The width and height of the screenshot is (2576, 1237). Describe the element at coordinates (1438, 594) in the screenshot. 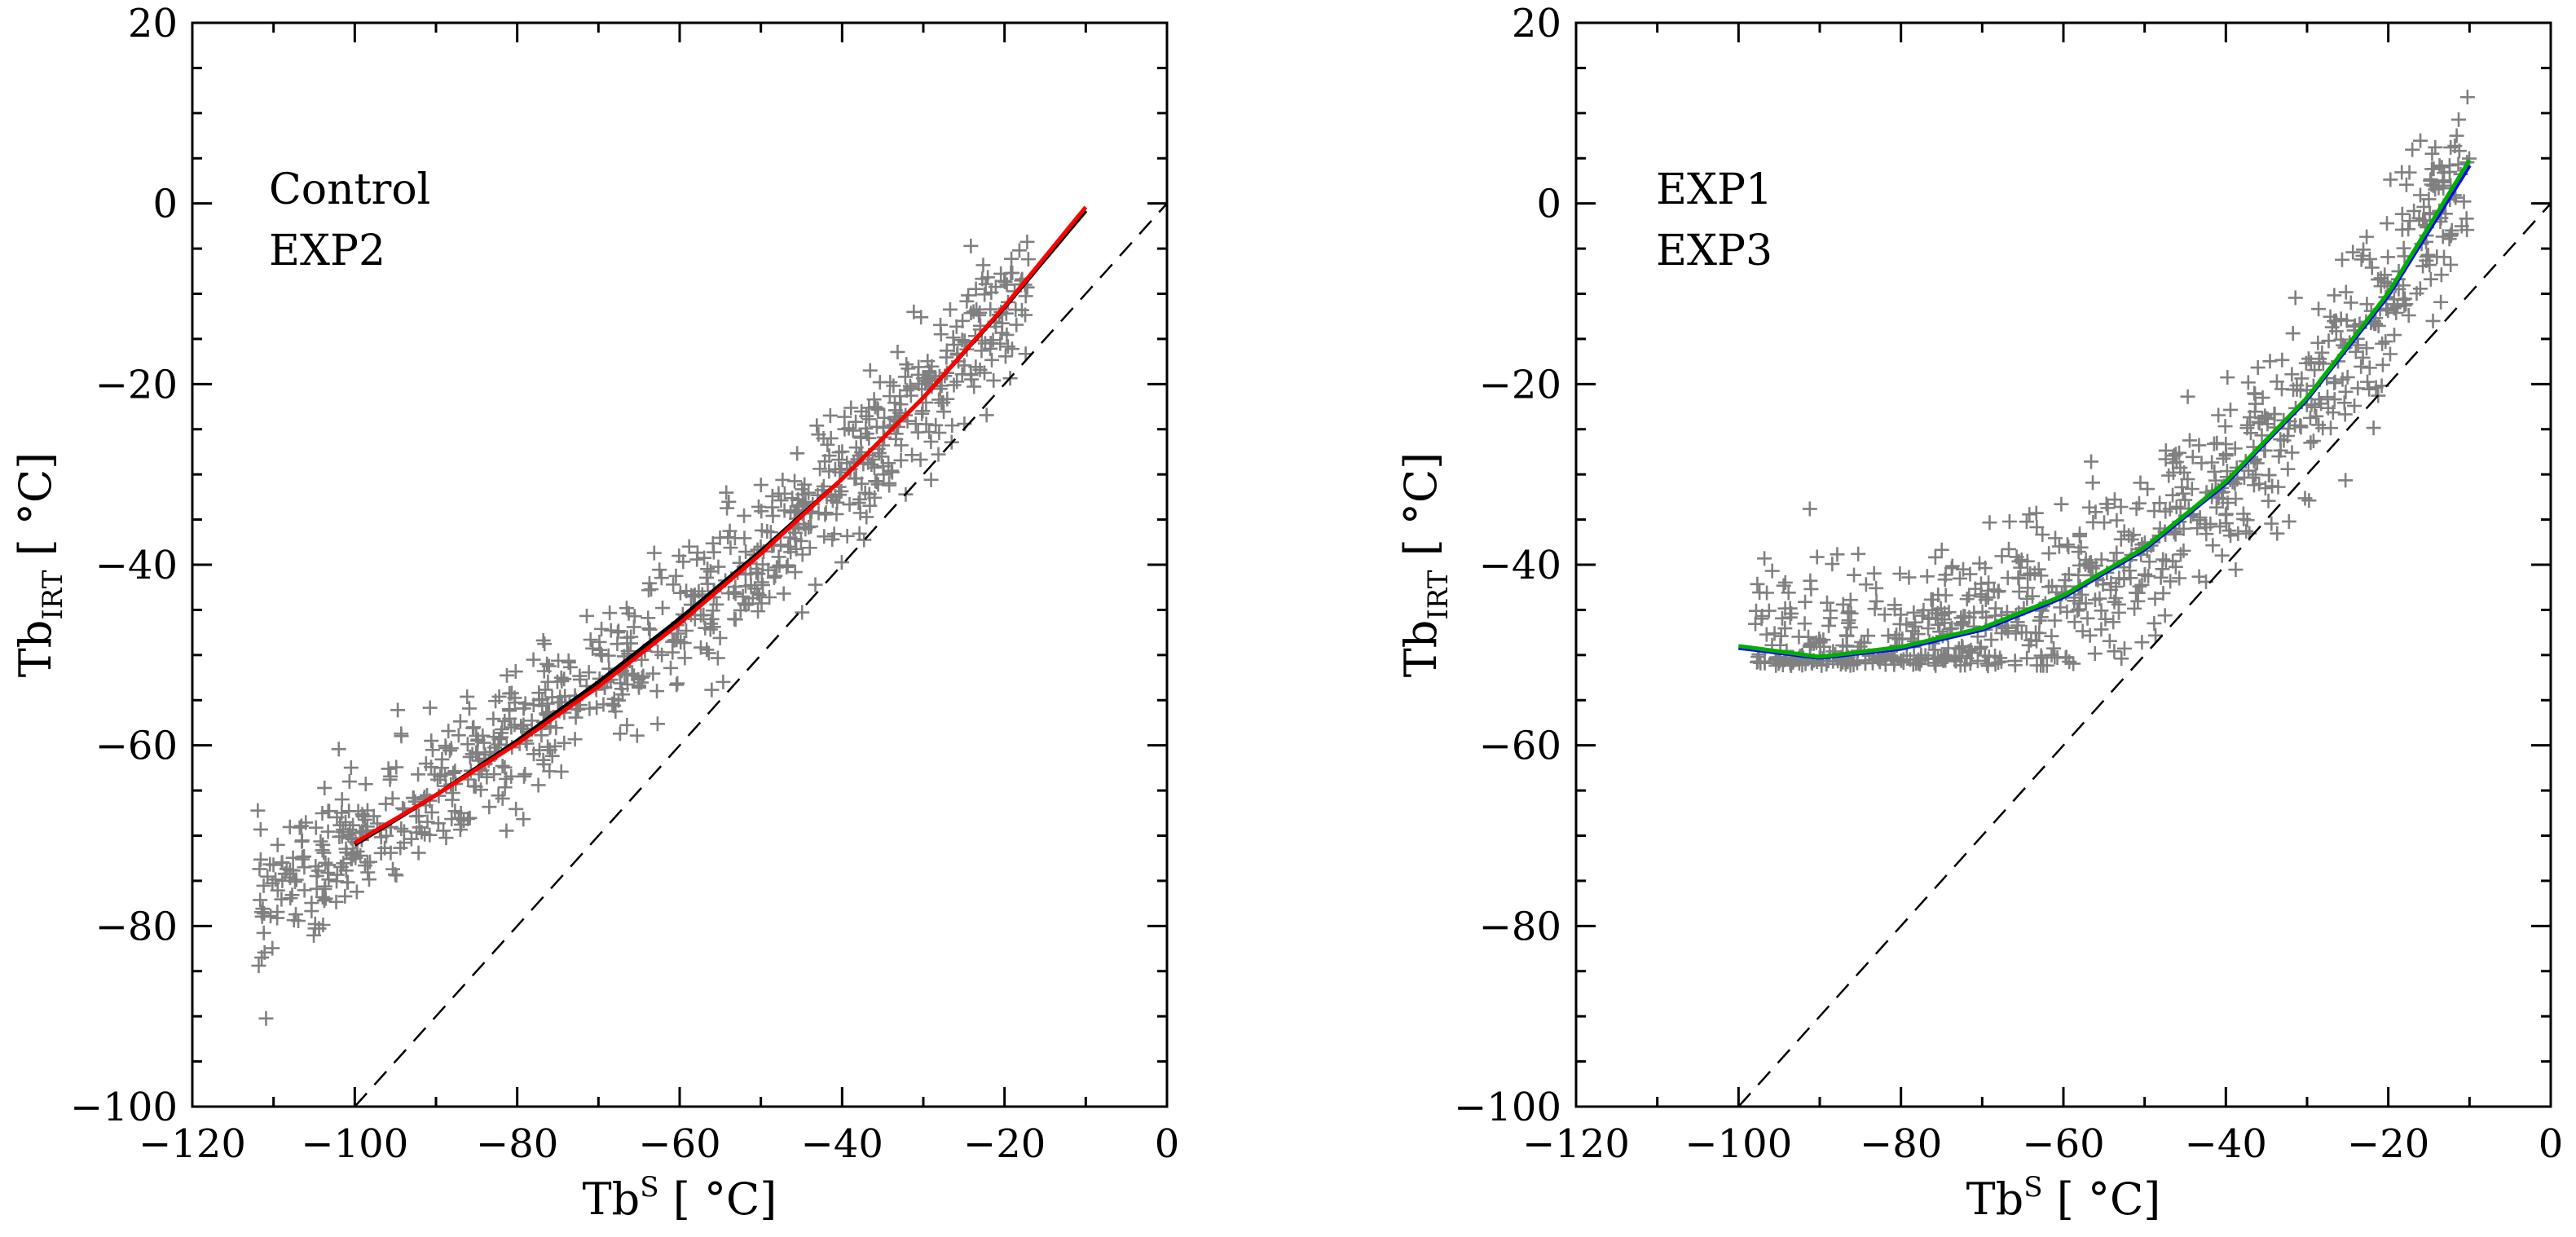

I see `y-axis-title-sub: IRT` at that location.